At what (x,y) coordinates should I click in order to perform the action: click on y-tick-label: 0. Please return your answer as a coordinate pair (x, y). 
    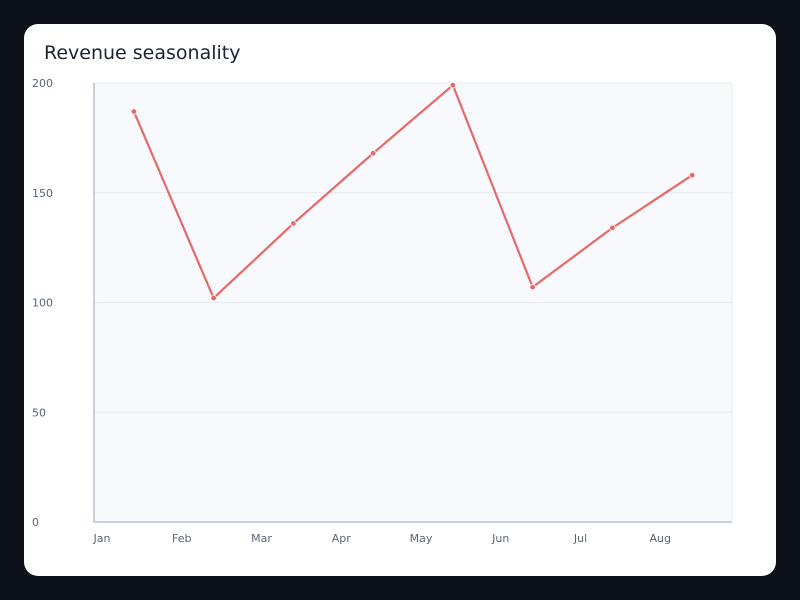
    Looking at the image, I should click on (35, 522).